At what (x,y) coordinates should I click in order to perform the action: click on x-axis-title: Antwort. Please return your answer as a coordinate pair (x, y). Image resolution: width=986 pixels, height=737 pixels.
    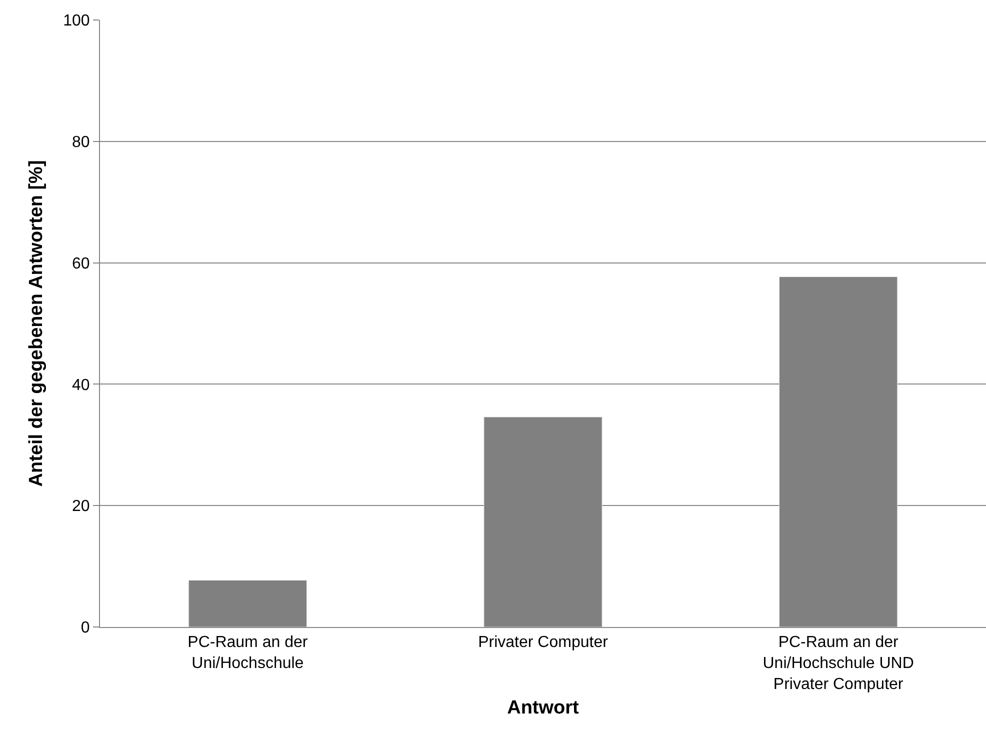
    Looking at the image, I should click on (543, 708).